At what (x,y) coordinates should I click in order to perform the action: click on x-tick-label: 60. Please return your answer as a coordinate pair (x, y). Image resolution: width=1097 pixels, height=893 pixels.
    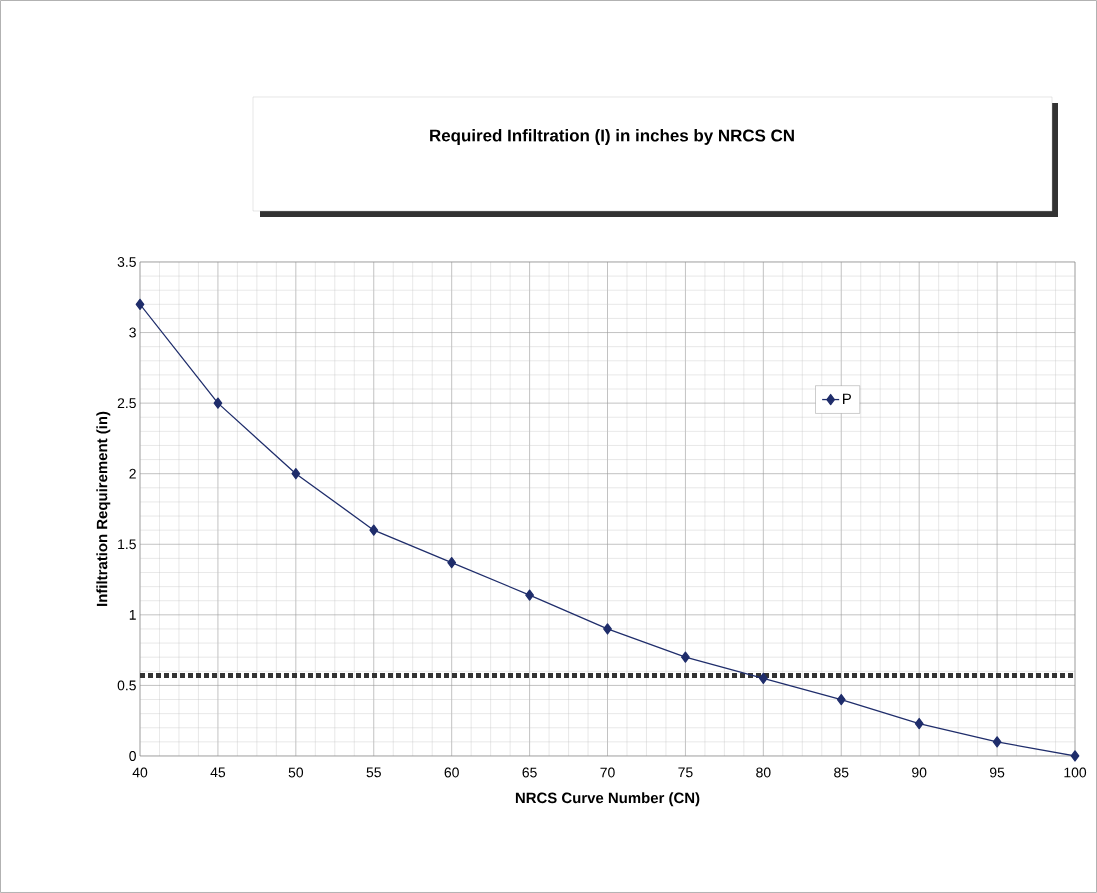
    Looking at the image, I should click on (451, 772).